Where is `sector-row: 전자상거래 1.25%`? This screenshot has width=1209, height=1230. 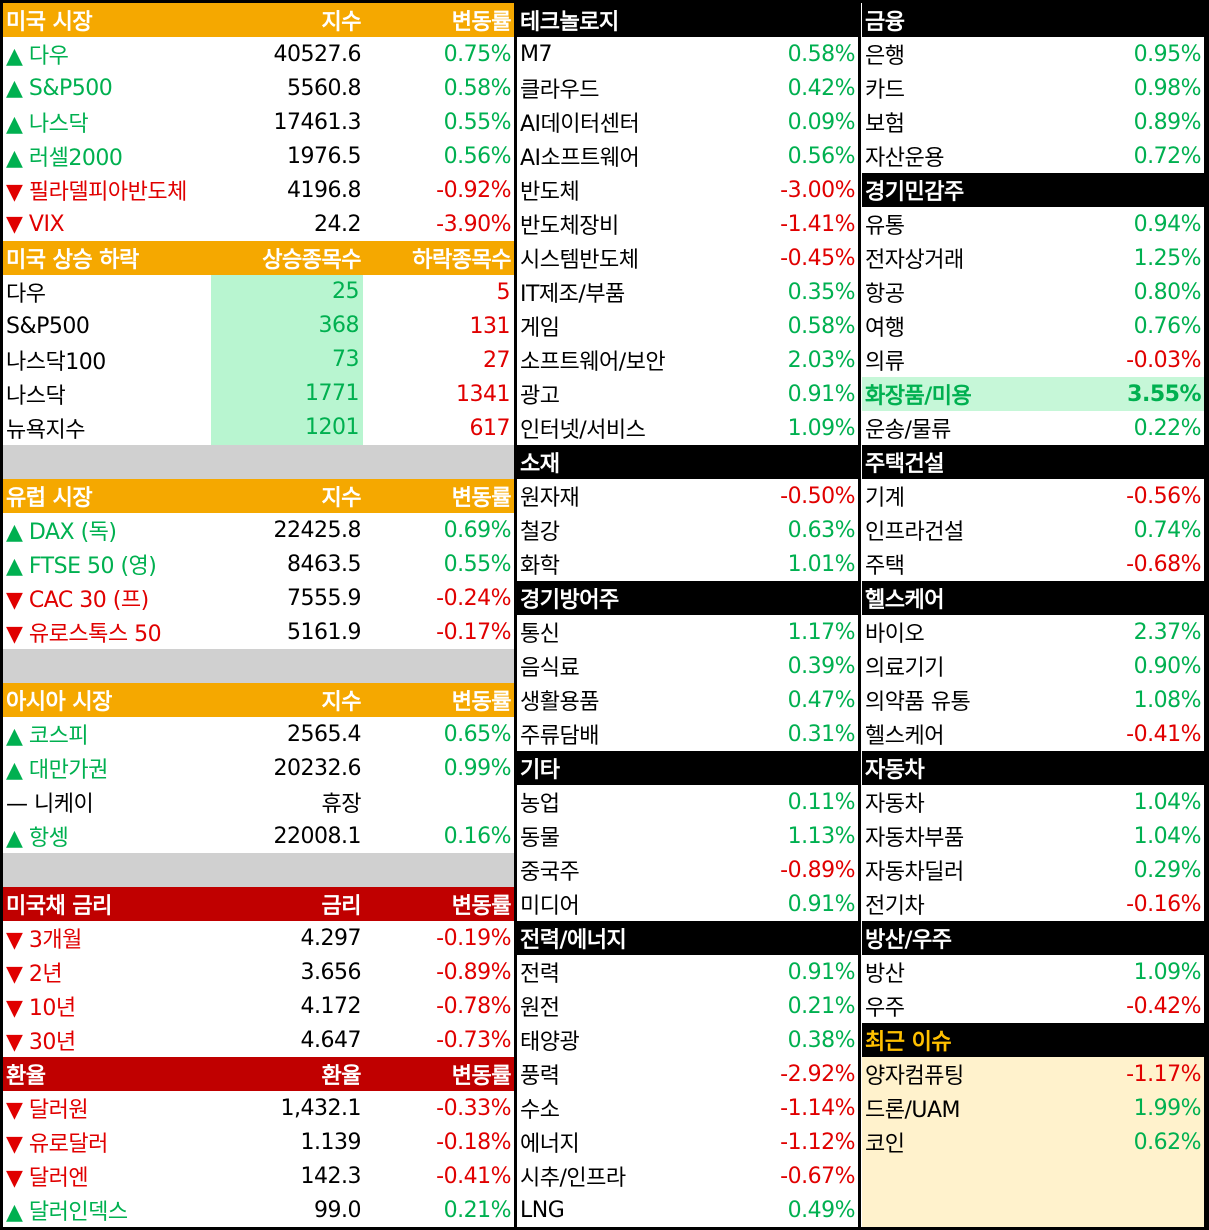
sector-row: 전자상거래 1.25% is located at coordinates (1033, 258).